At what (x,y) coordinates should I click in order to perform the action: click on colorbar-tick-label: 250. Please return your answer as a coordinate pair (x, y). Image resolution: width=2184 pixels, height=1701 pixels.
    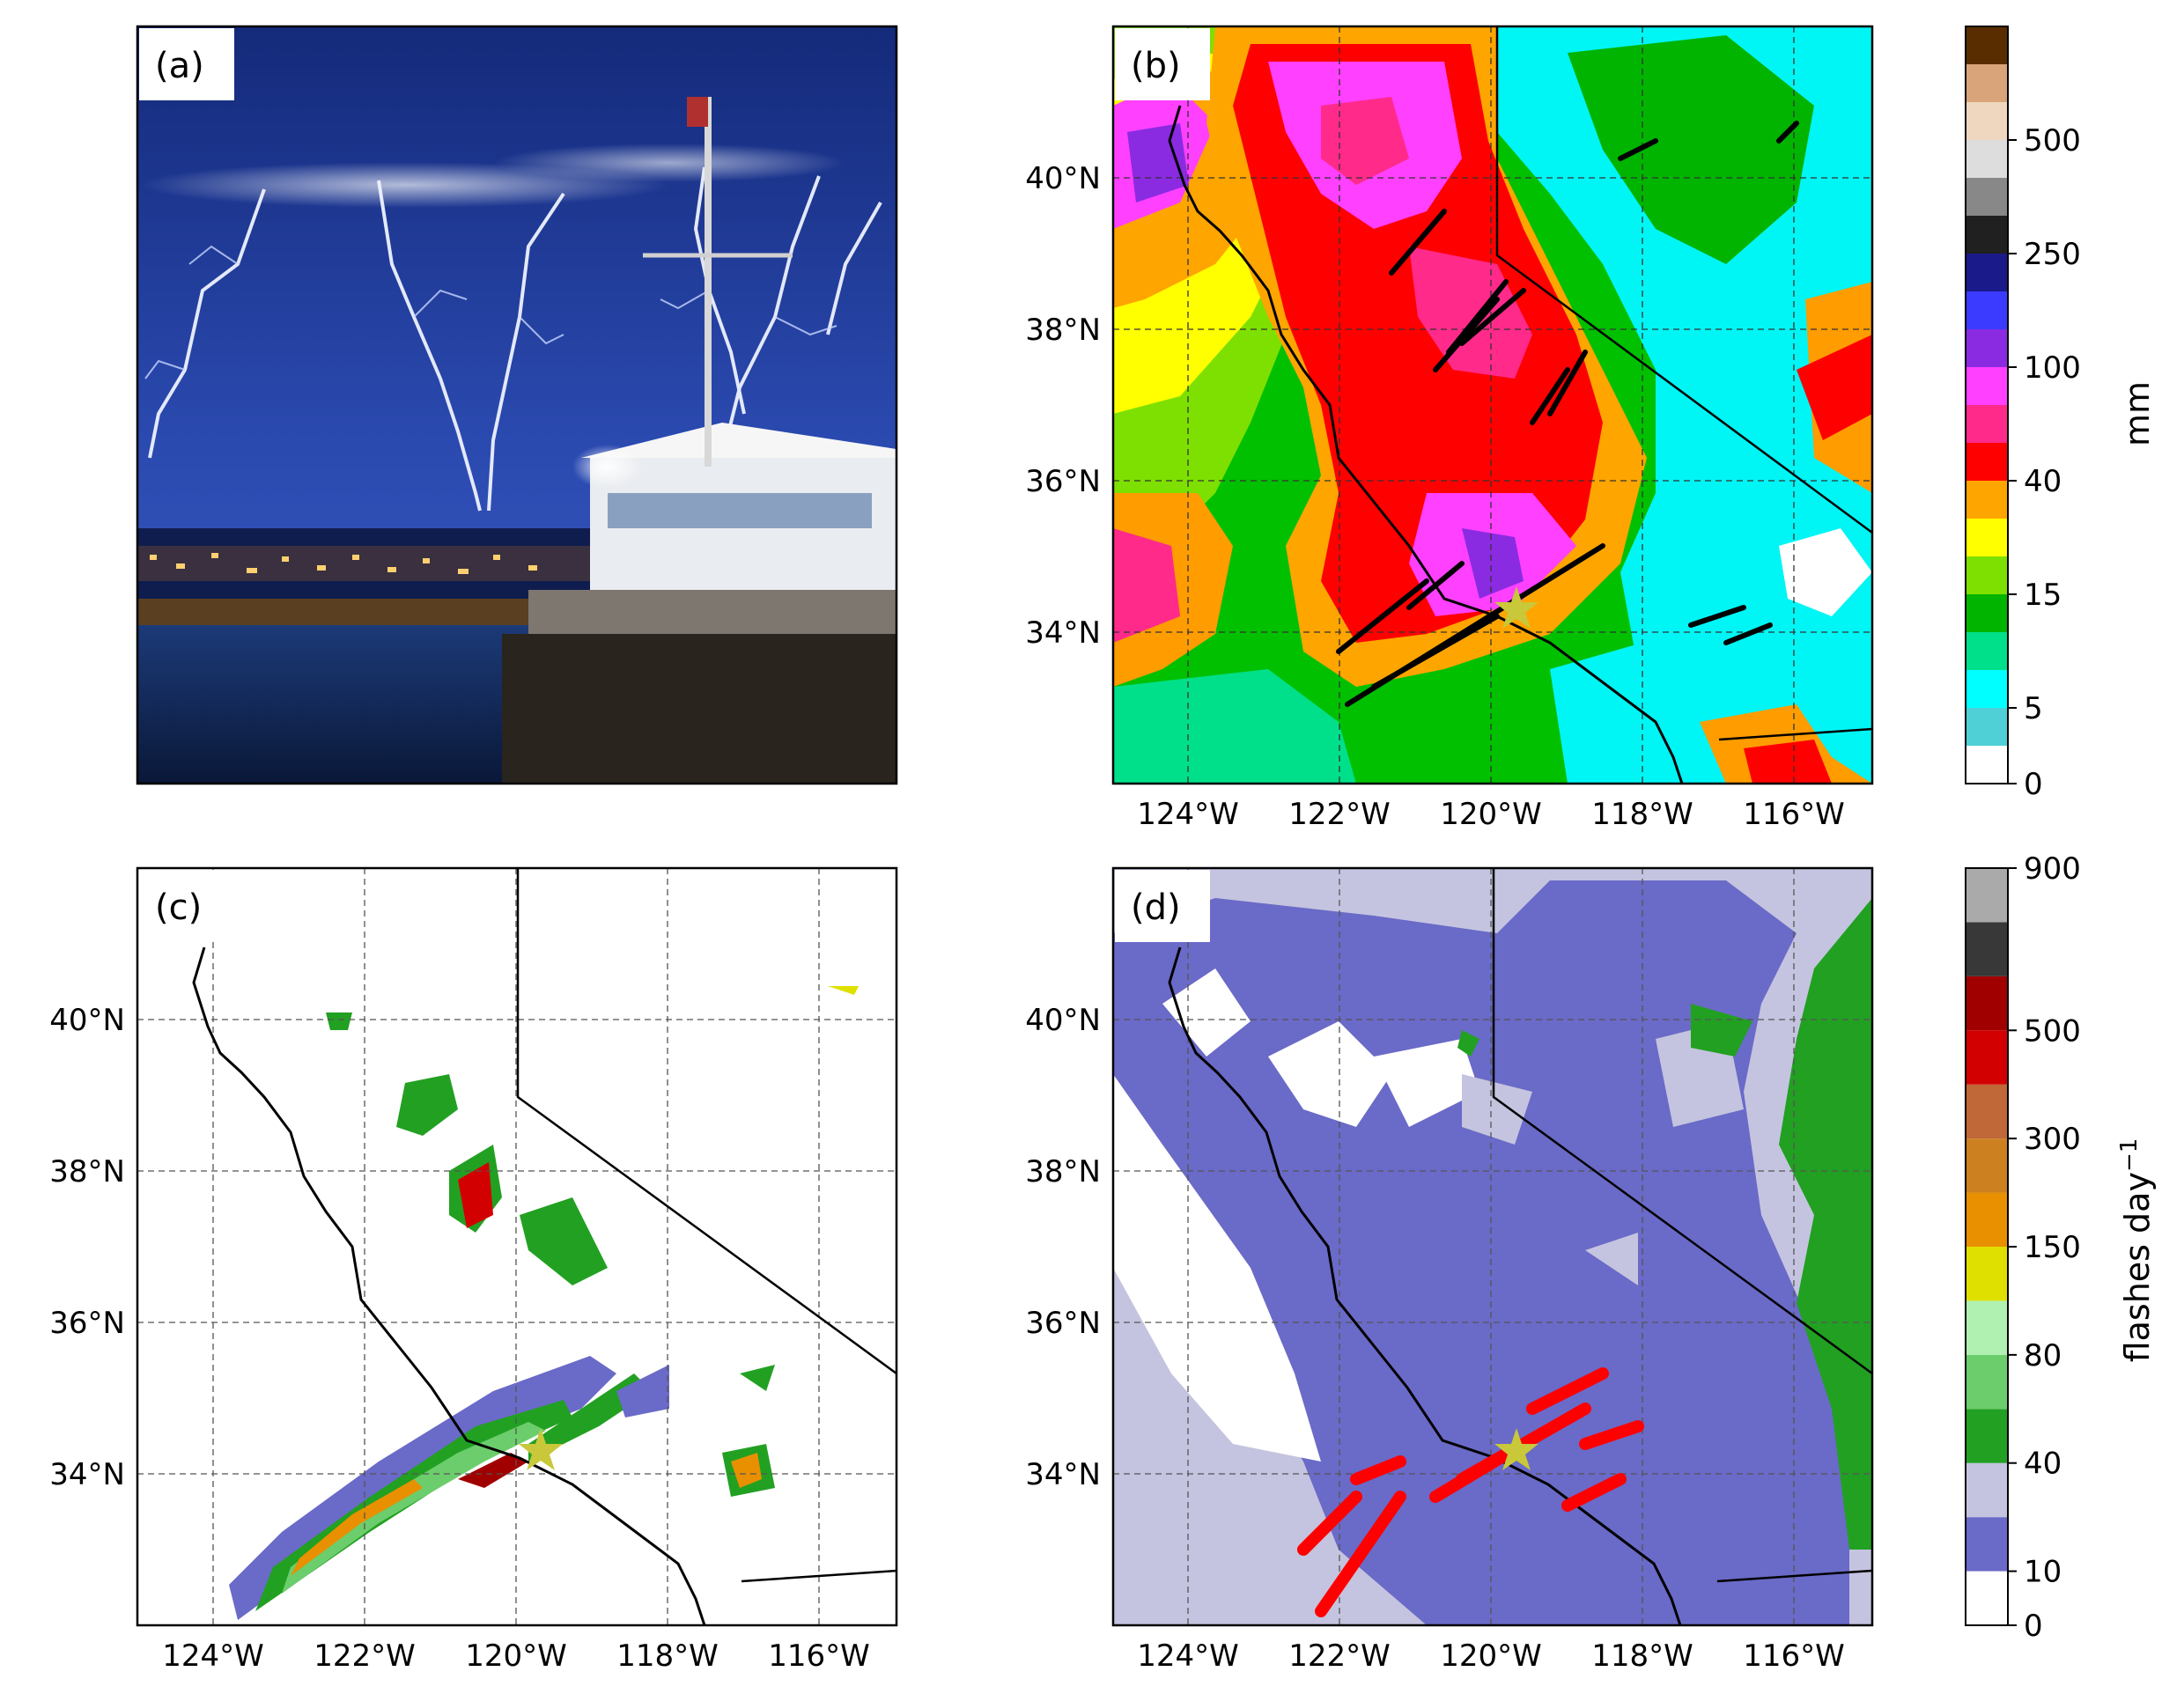
    Looking at the image, I should click on (2052, 254).